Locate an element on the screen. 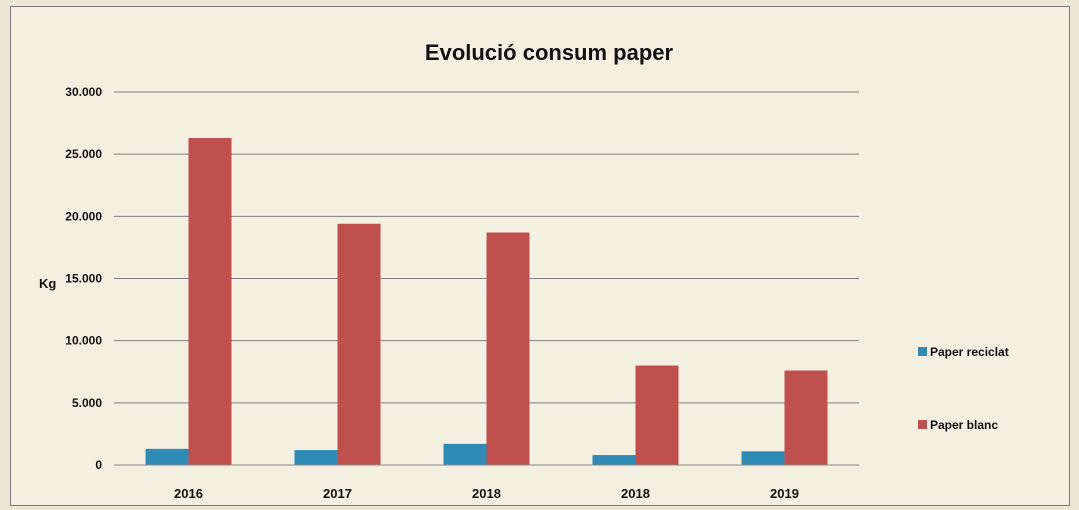 The image size is (1079, 510). y-tick-label: 25.000 is located at coordinates (83, 154).